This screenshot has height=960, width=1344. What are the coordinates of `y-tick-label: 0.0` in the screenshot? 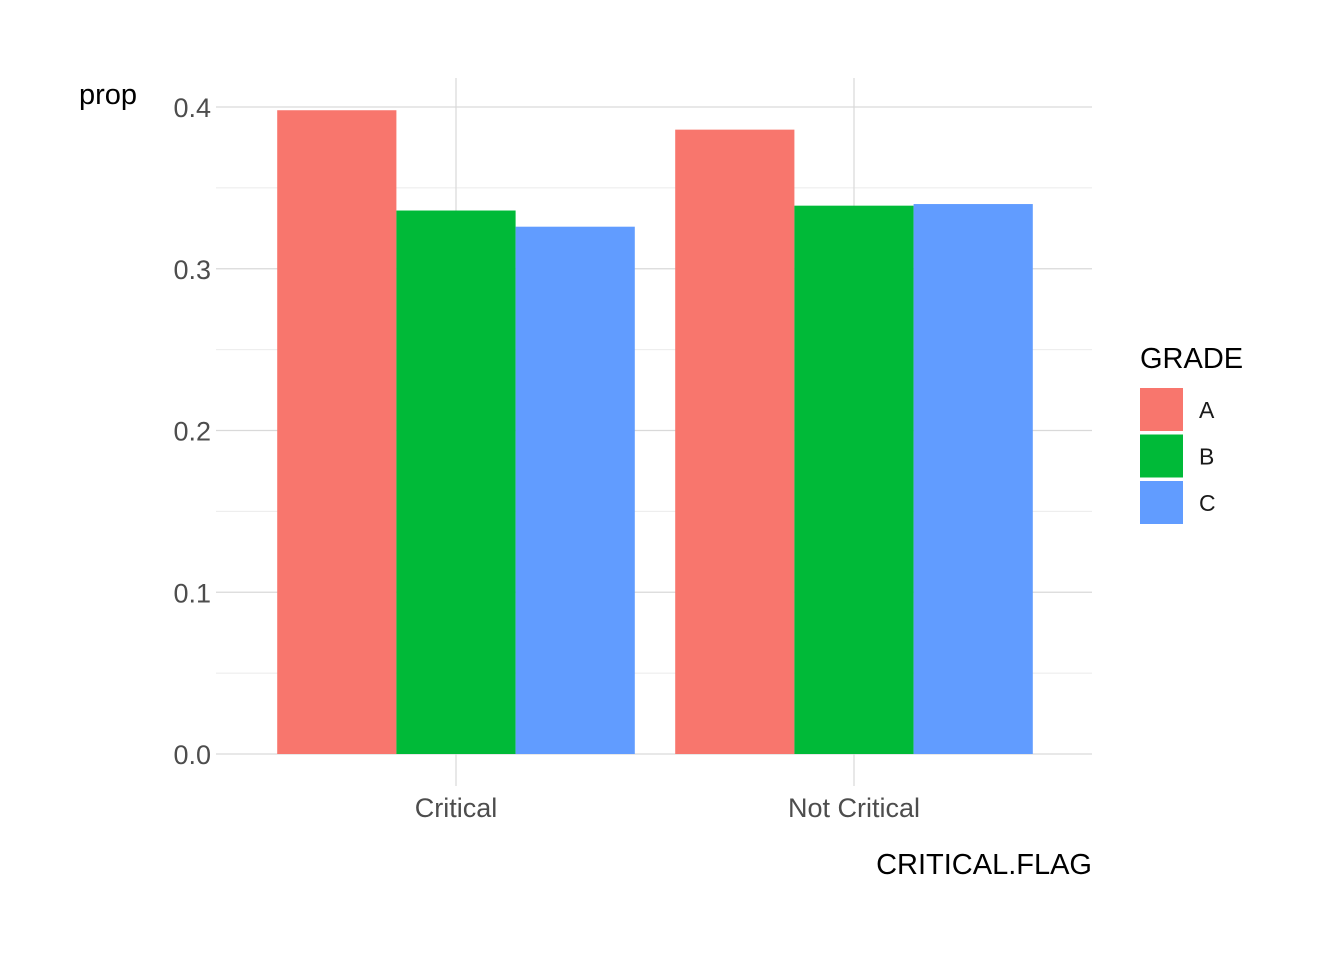 It's located at (192, 755).